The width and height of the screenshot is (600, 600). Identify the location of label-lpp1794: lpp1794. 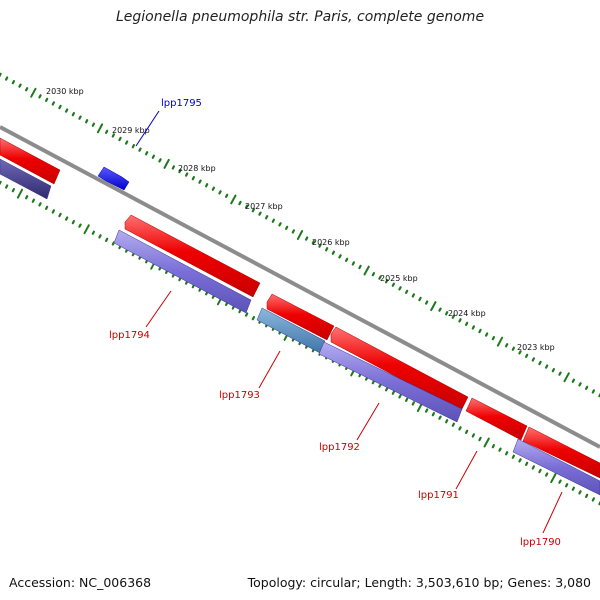
(129, 335).